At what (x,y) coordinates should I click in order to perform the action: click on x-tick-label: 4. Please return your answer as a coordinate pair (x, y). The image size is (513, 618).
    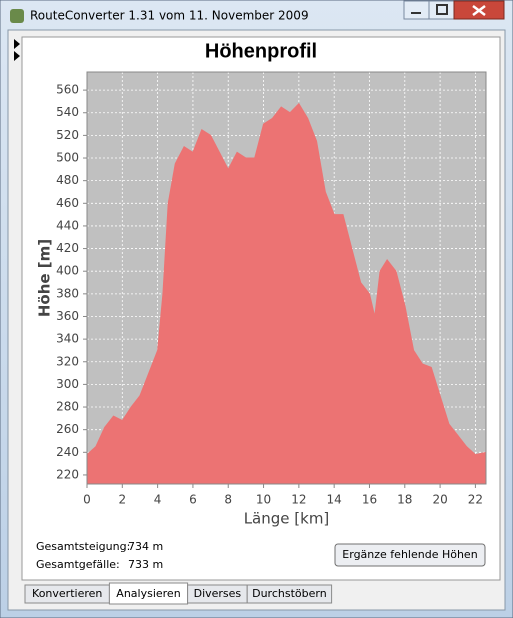
    Looking at the image, I should click on (158, 500).